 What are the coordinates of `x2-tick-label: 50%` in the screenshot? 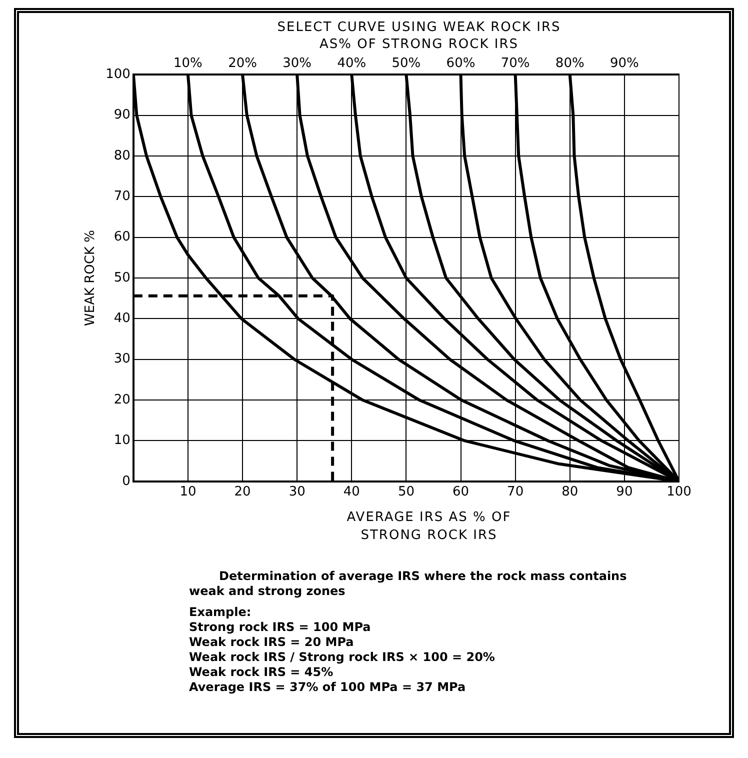 It's located at (406, 64).